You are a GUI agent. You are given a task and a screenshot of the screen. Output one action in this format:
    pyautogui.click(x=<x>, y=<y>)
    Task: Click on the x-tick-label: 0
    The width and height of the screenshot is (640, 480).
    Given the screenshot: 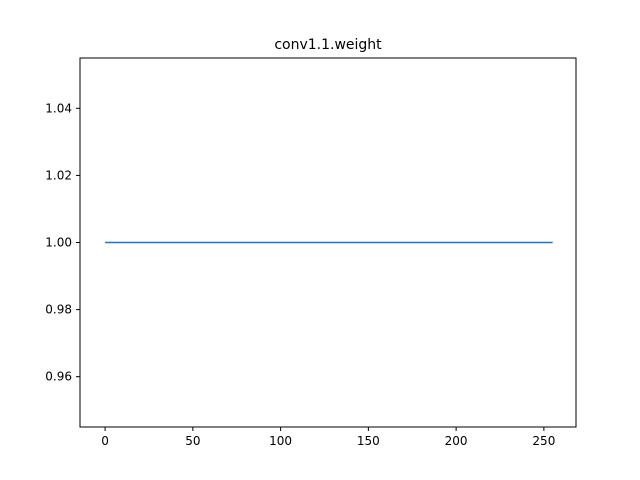 What is the action you would take?
    pyautogui.click(x=105, y=441)
    